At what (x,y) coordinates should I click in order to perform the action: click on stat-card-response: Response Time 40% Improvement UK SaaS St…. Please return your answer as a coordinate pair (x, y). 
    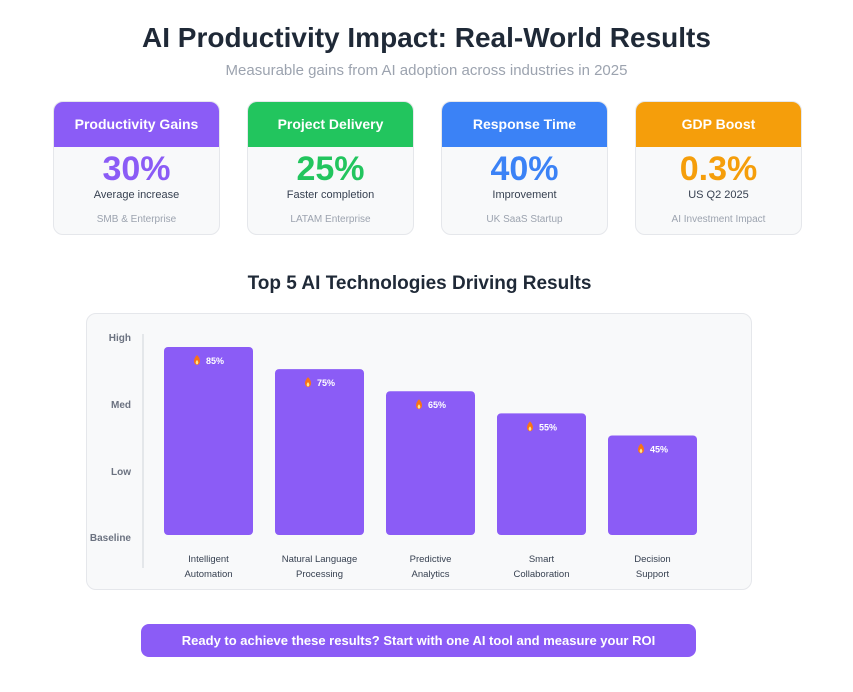
    Looking at the image, I should click on (524, 168).